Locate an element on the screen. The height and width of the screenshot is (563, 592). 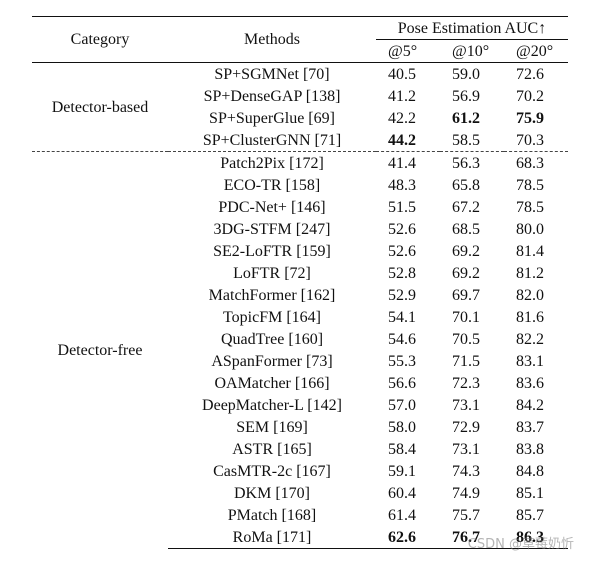
method-cell: Patch2Pix [172] is located at coordinates (272, 162).